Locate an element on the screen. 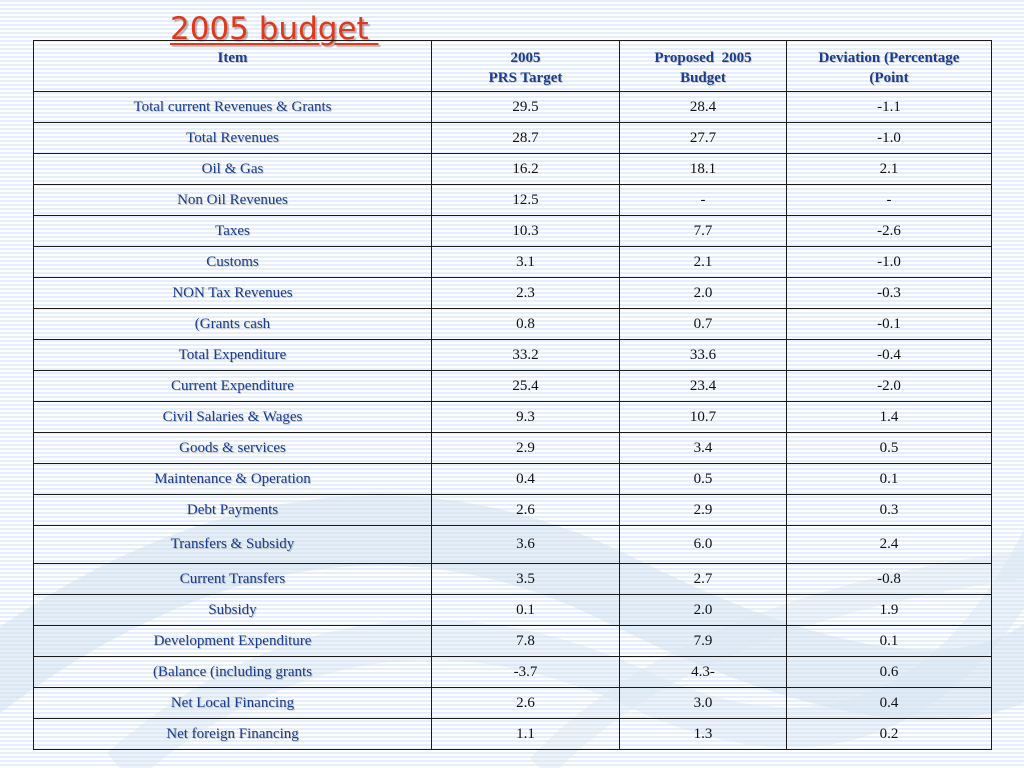 This screenshot has height=768, width=1024. header-prs-target: 2005 PRS Target is located at coordinates (525, 66).